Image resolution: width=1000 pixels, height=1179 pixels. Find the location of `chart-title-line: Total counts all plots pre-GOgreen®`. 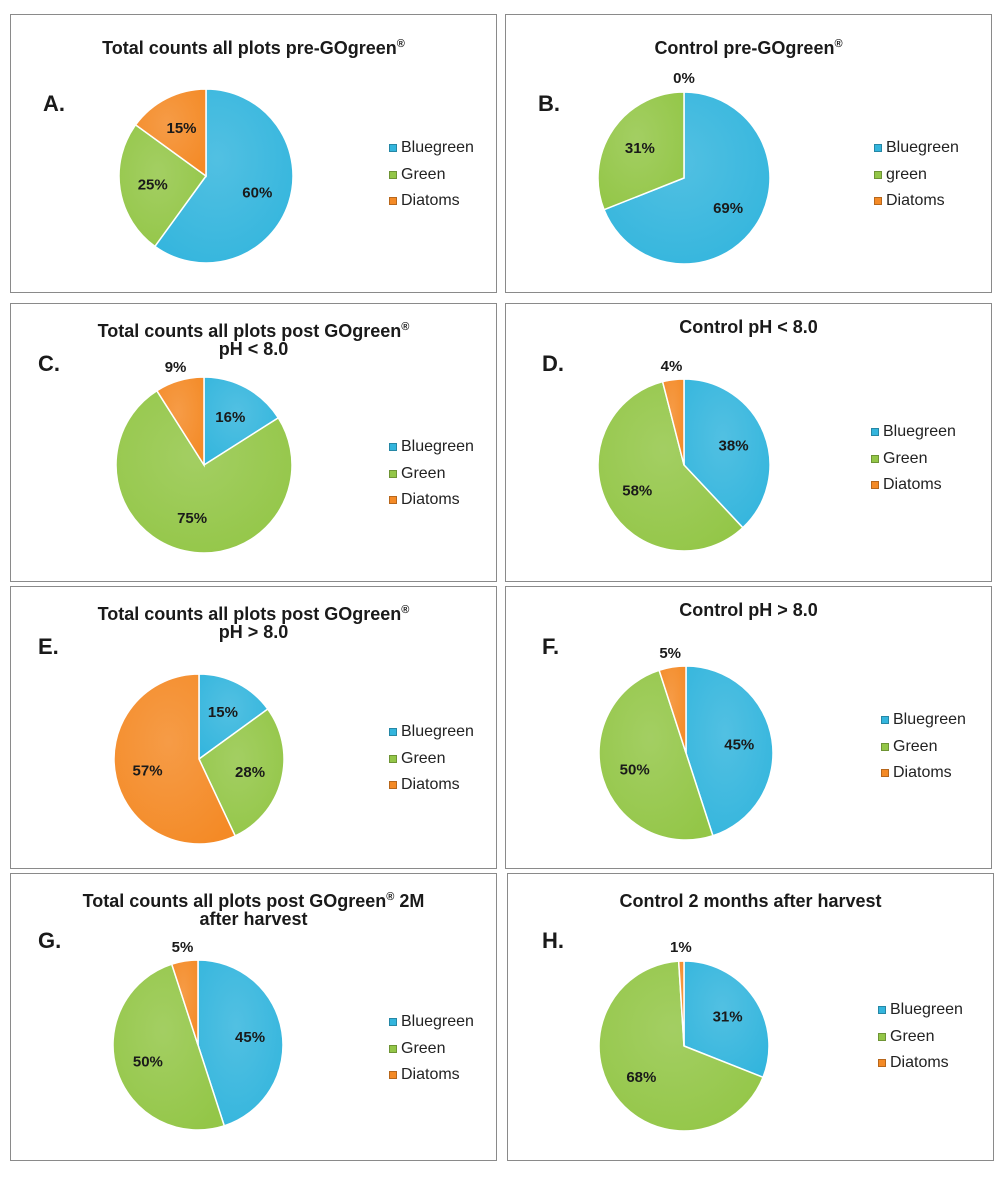

chart-title-line: Total counts all plots pre-GOgreen® is located at coordinates (253, 46).